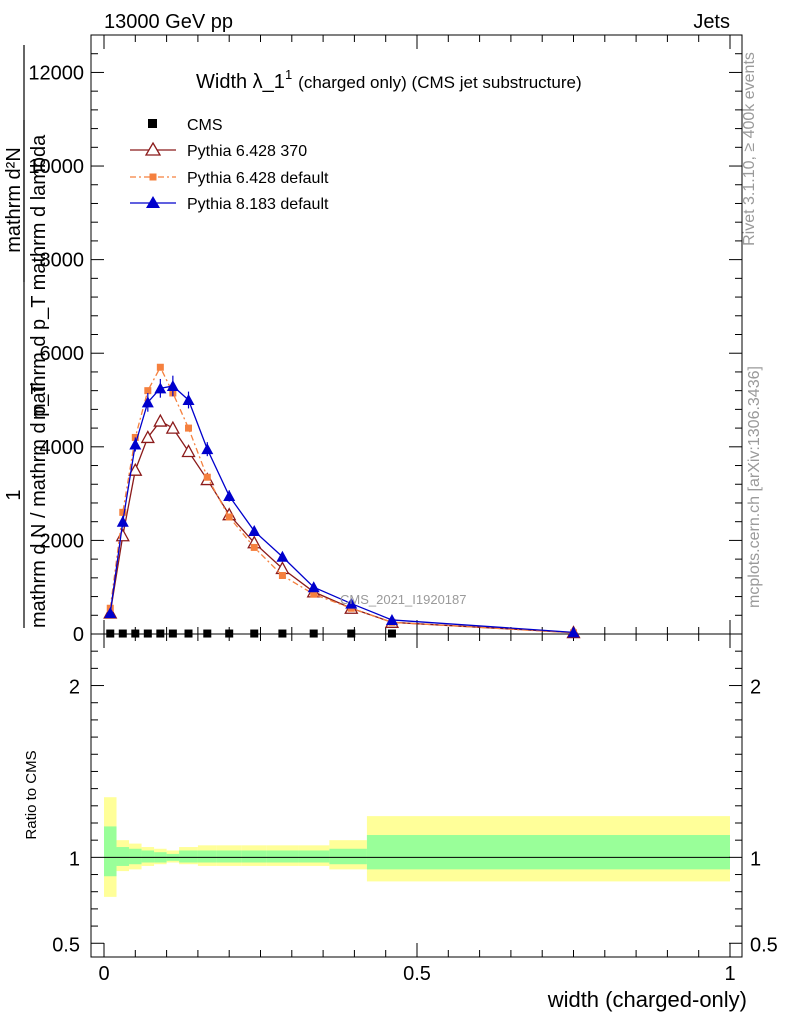  I want to click on ratio-ytick-label-right: 0.5, so click(764, 945).